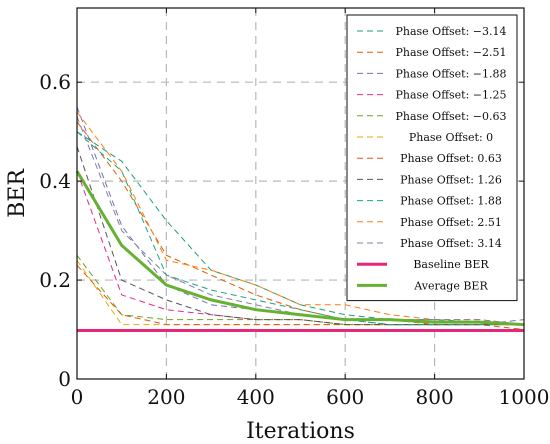  Describe the element at coordinates (55, 181) in the screenshot. I see `y-tick-label: 0.4` at that location.